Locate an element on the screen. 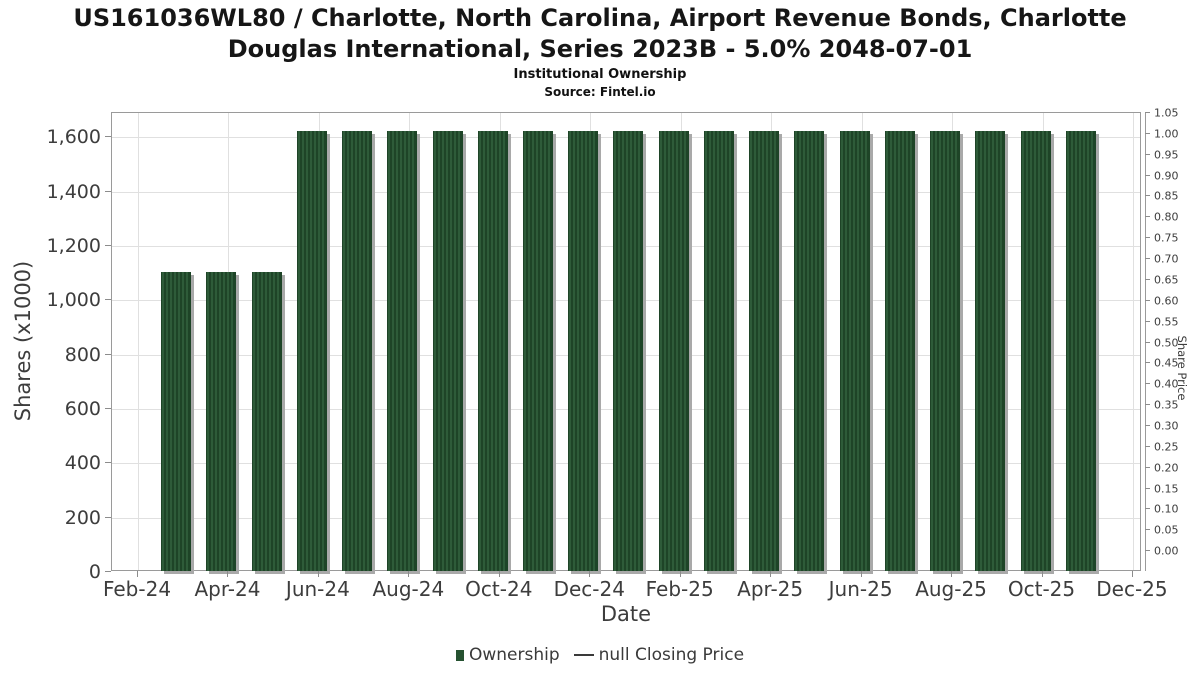 The image size is (1200, 675). x-axis-title: Date is located at coordinates (626, 614).